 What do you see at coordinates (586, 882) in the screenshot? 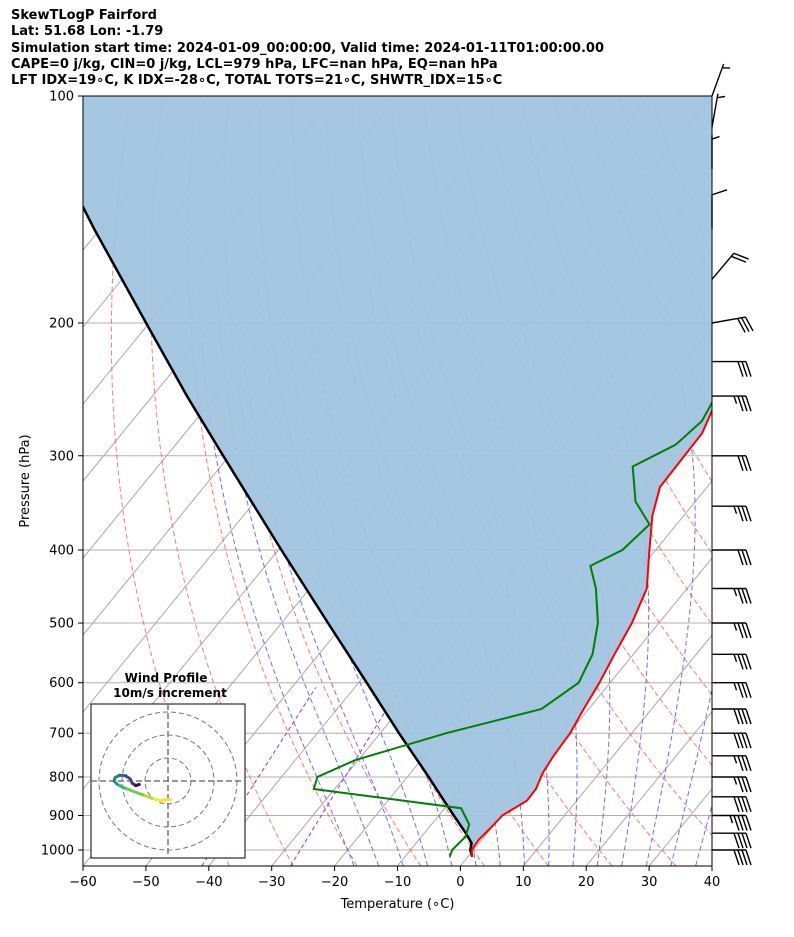
I see `x-tick-label: 20` at bounding box center [586, 882].